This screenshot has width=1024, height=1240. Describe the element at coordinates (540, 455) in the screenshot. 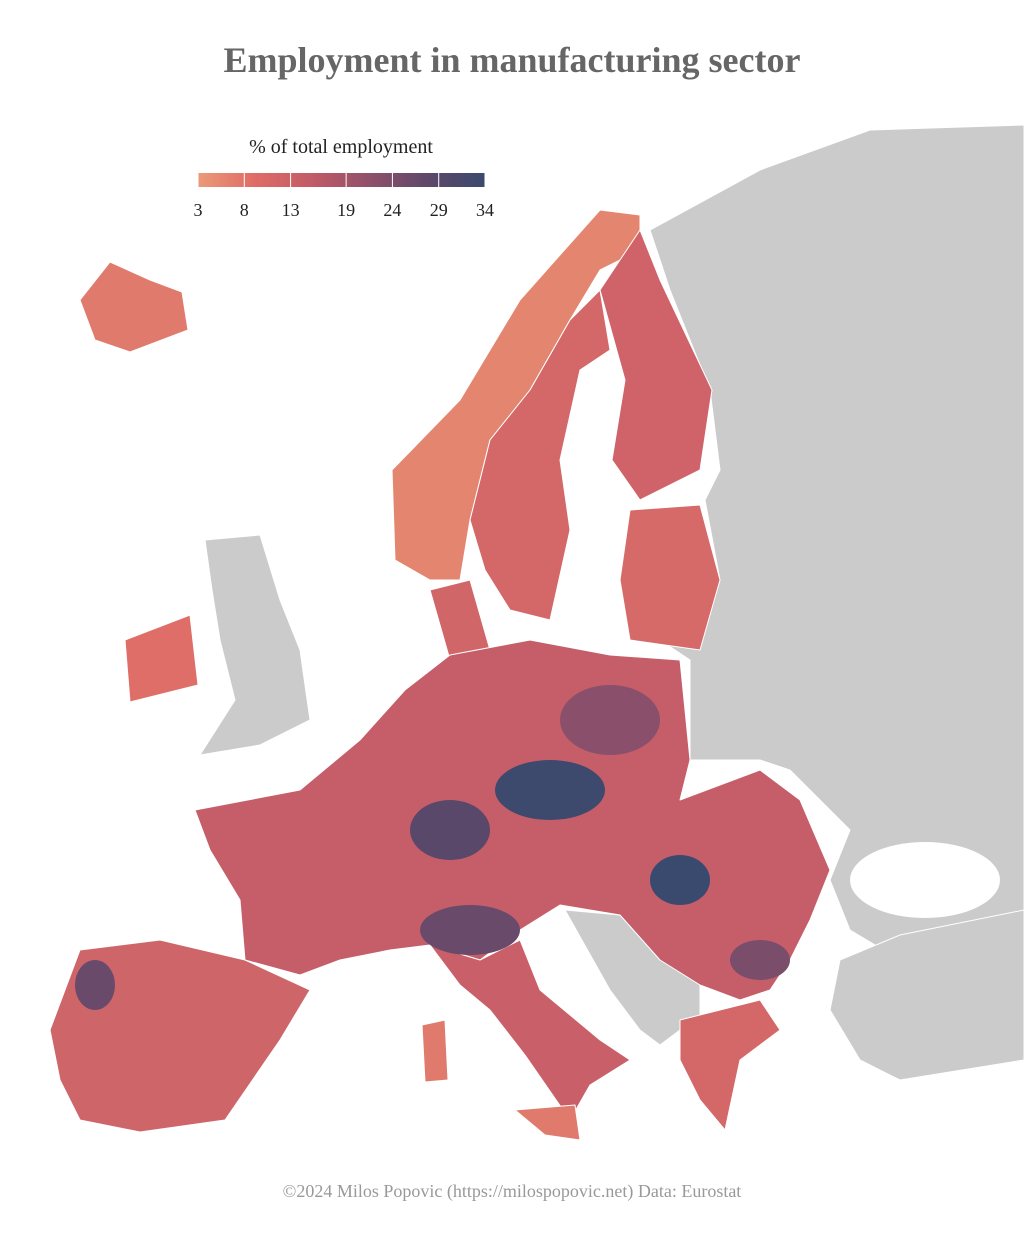

I see `sweden` at that location.